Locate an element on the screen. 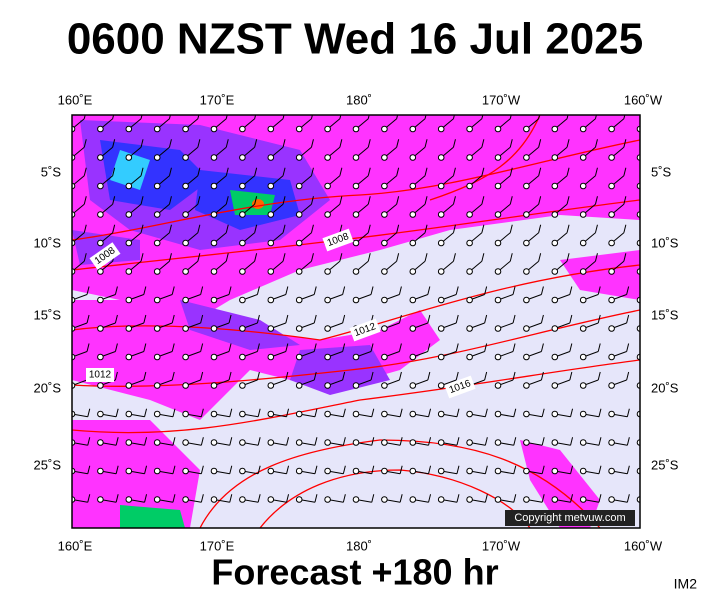 The height and width of the screenshot is (600, 711). lat-label-left: 15˚S is located at coordinates (48, 314).